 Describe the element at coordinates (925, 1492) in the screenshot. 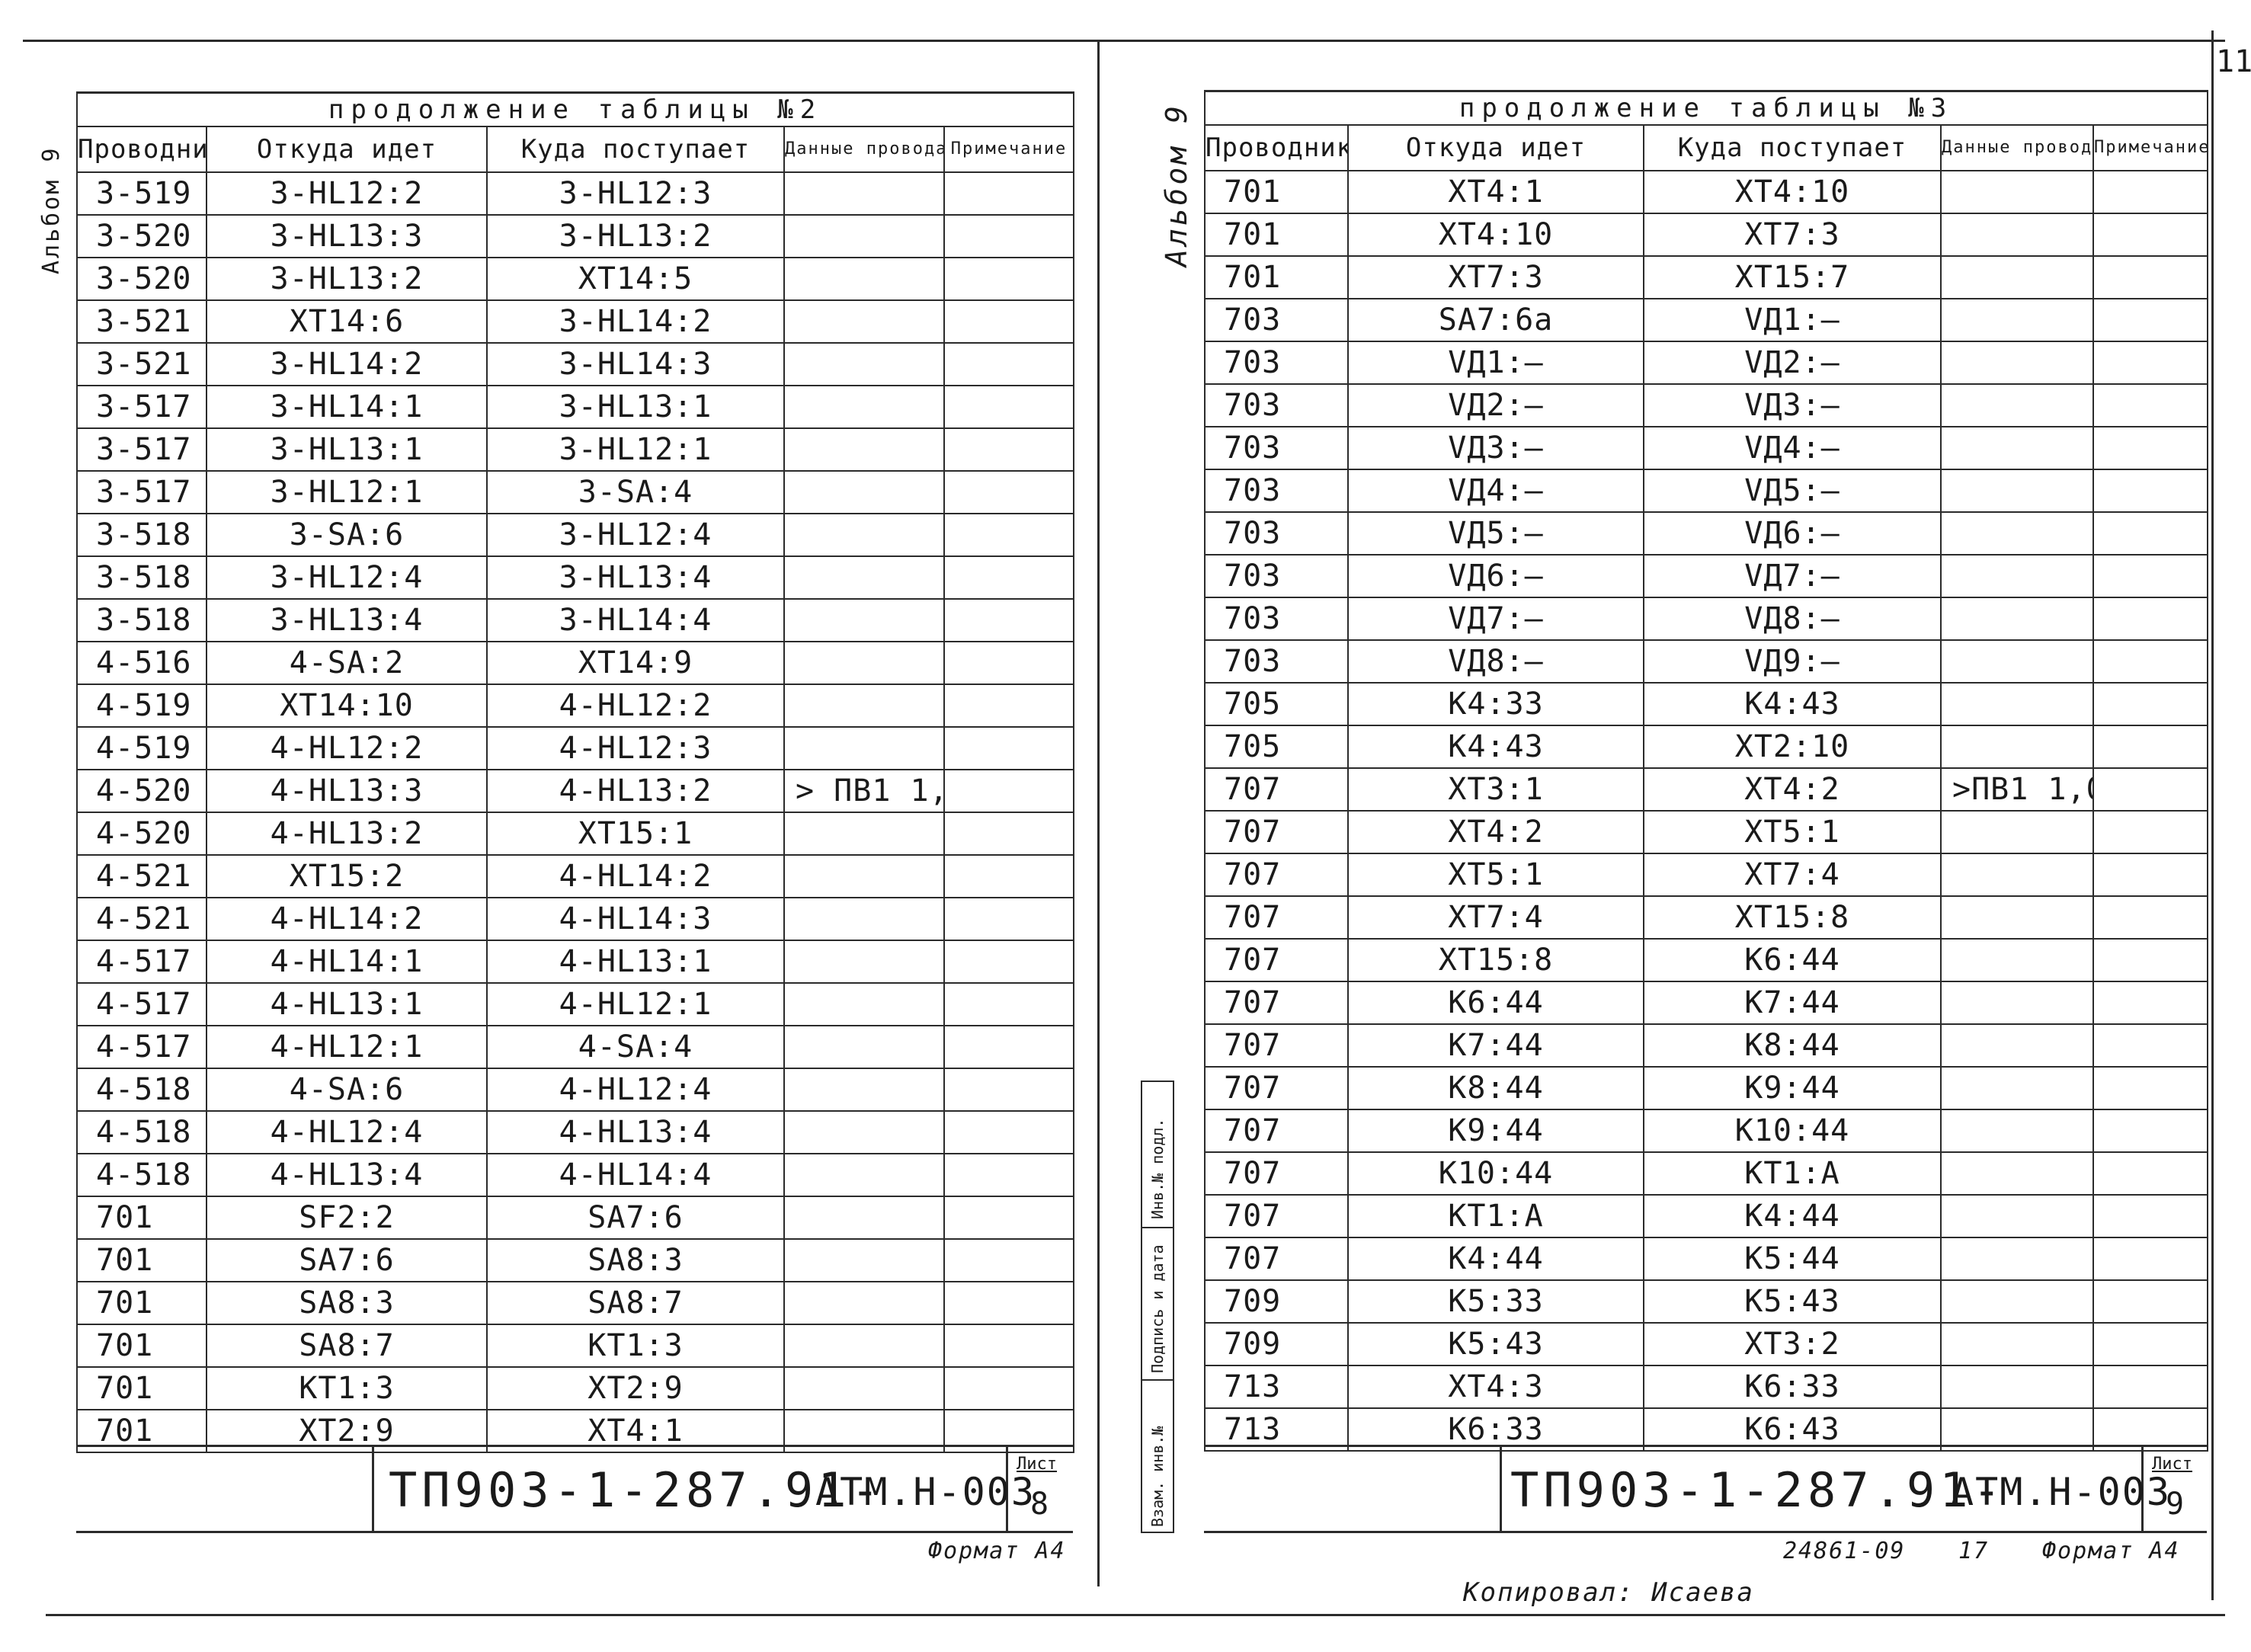

I see `left-doc-suffix: АТМ.Н-003` at that location.